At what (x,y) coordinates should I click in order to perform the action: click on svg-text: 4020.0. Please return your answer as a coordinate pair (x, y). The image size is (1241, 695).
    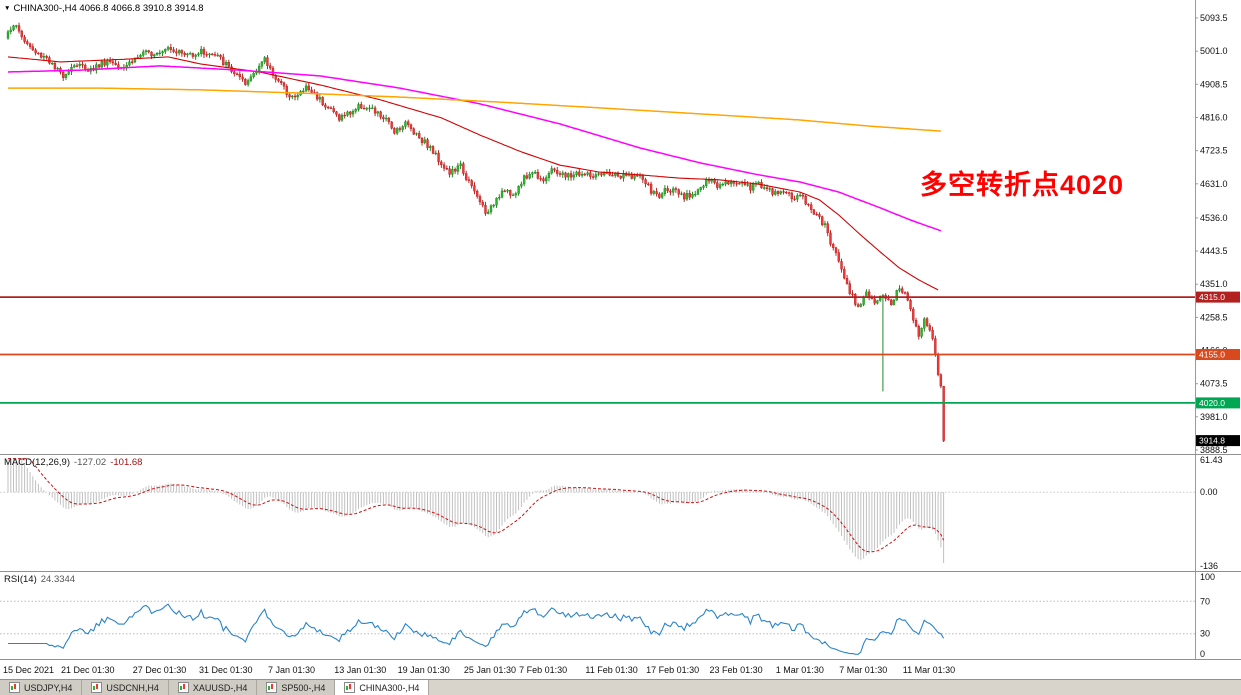
    Looking at the image, I should click on (1212, 403).